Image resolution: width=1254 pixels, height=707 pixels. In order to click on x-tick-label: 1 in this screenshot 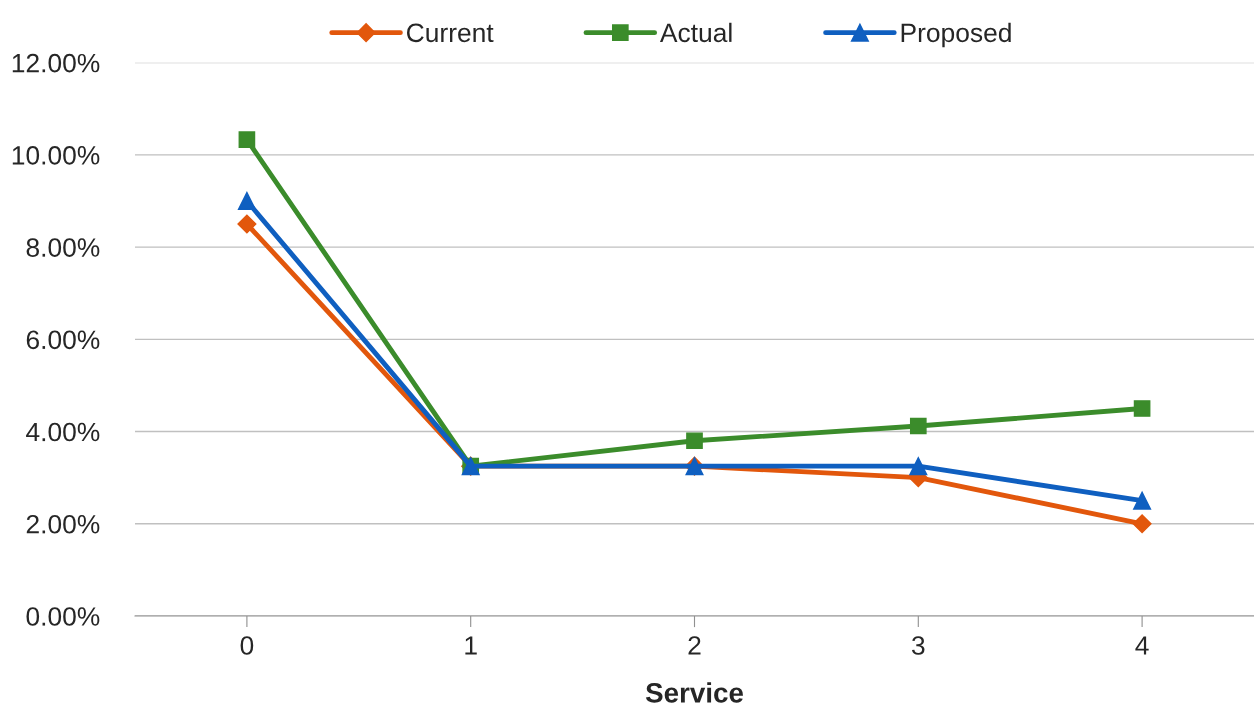, I will do `click(471, 645)`.